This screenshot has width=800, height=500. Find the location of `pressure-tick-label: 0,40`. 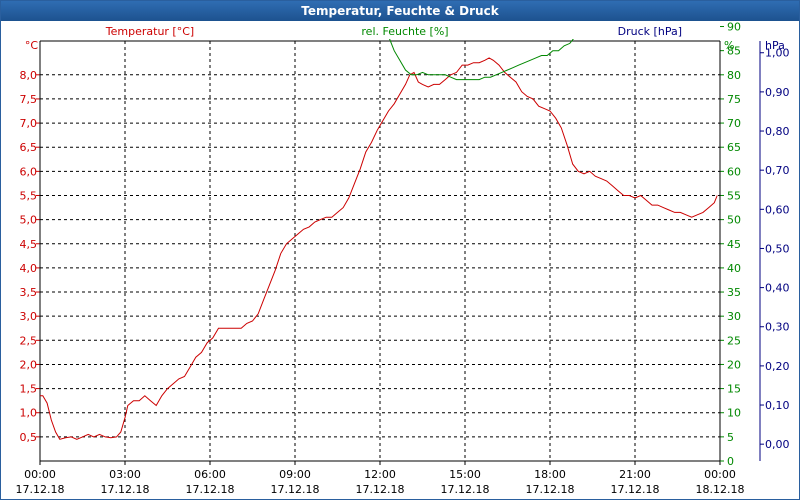

pressure-tick-label: 0,40 is located at coordinates (777, 288).